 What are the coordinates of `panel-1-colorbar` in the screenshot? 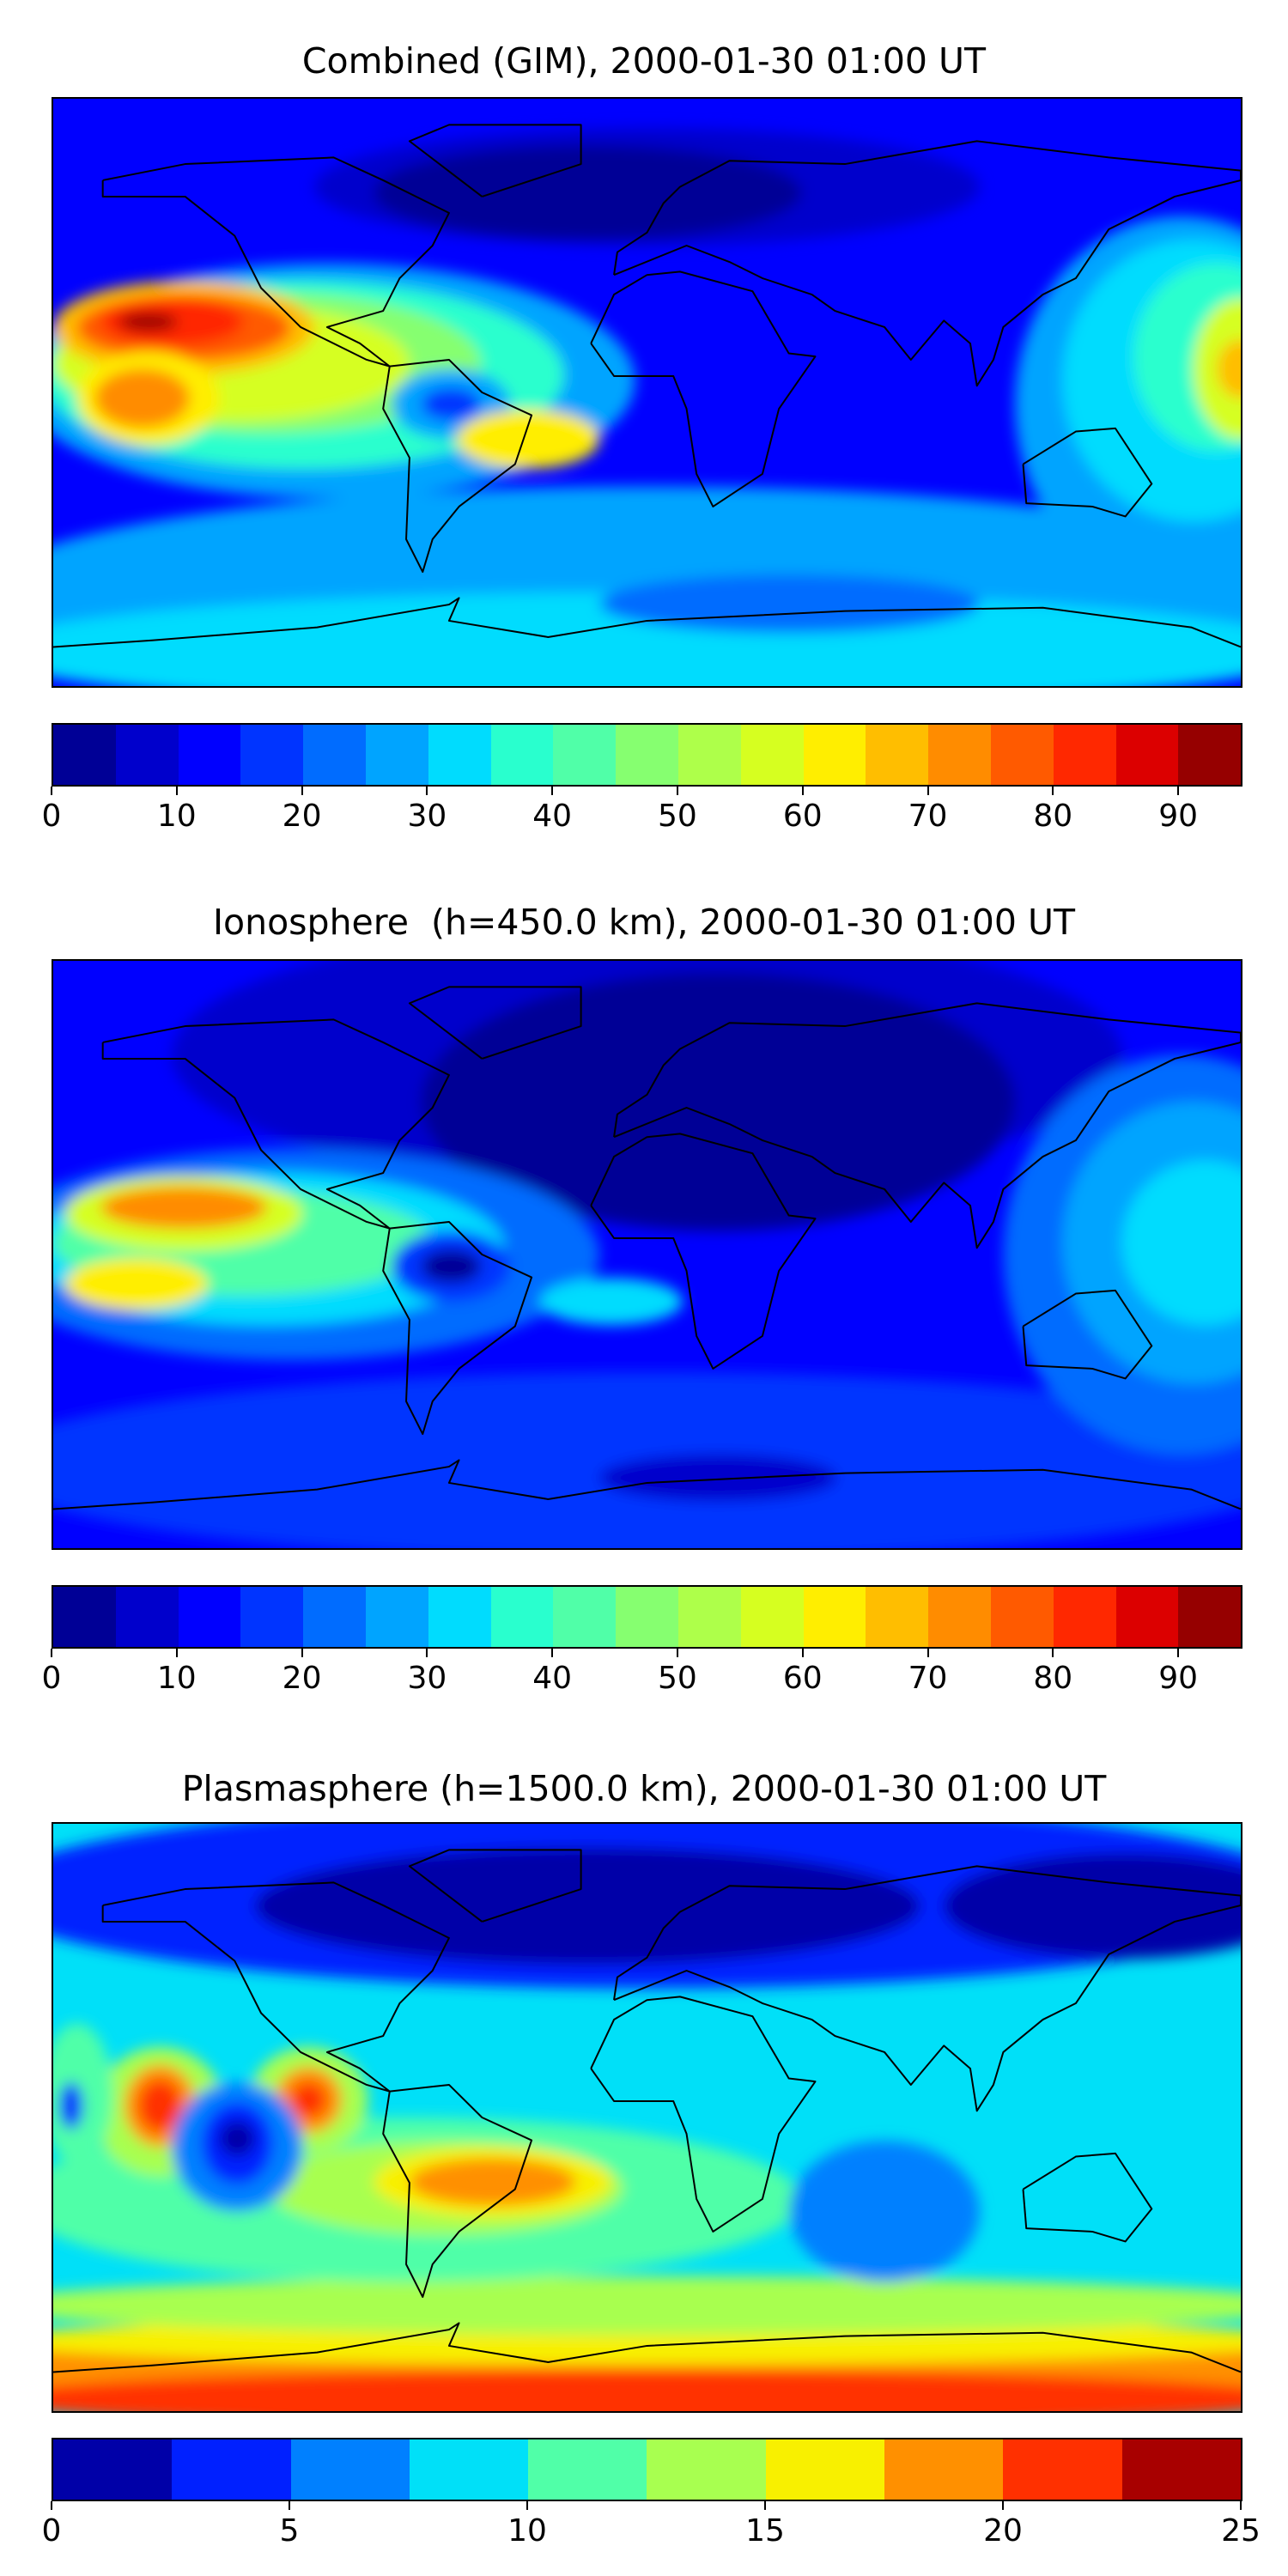 It's located at (647, 755).